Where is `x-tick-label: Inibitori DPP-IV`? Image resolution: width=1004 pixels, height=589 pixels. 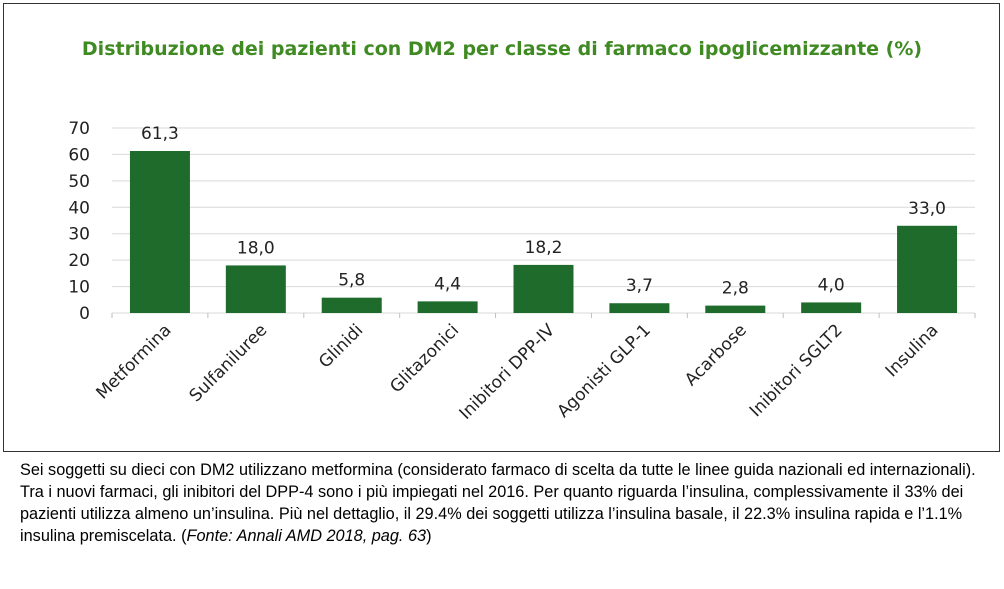
x-tick-label: Inibitori DPP-IV is located at coordinates (508, 372).